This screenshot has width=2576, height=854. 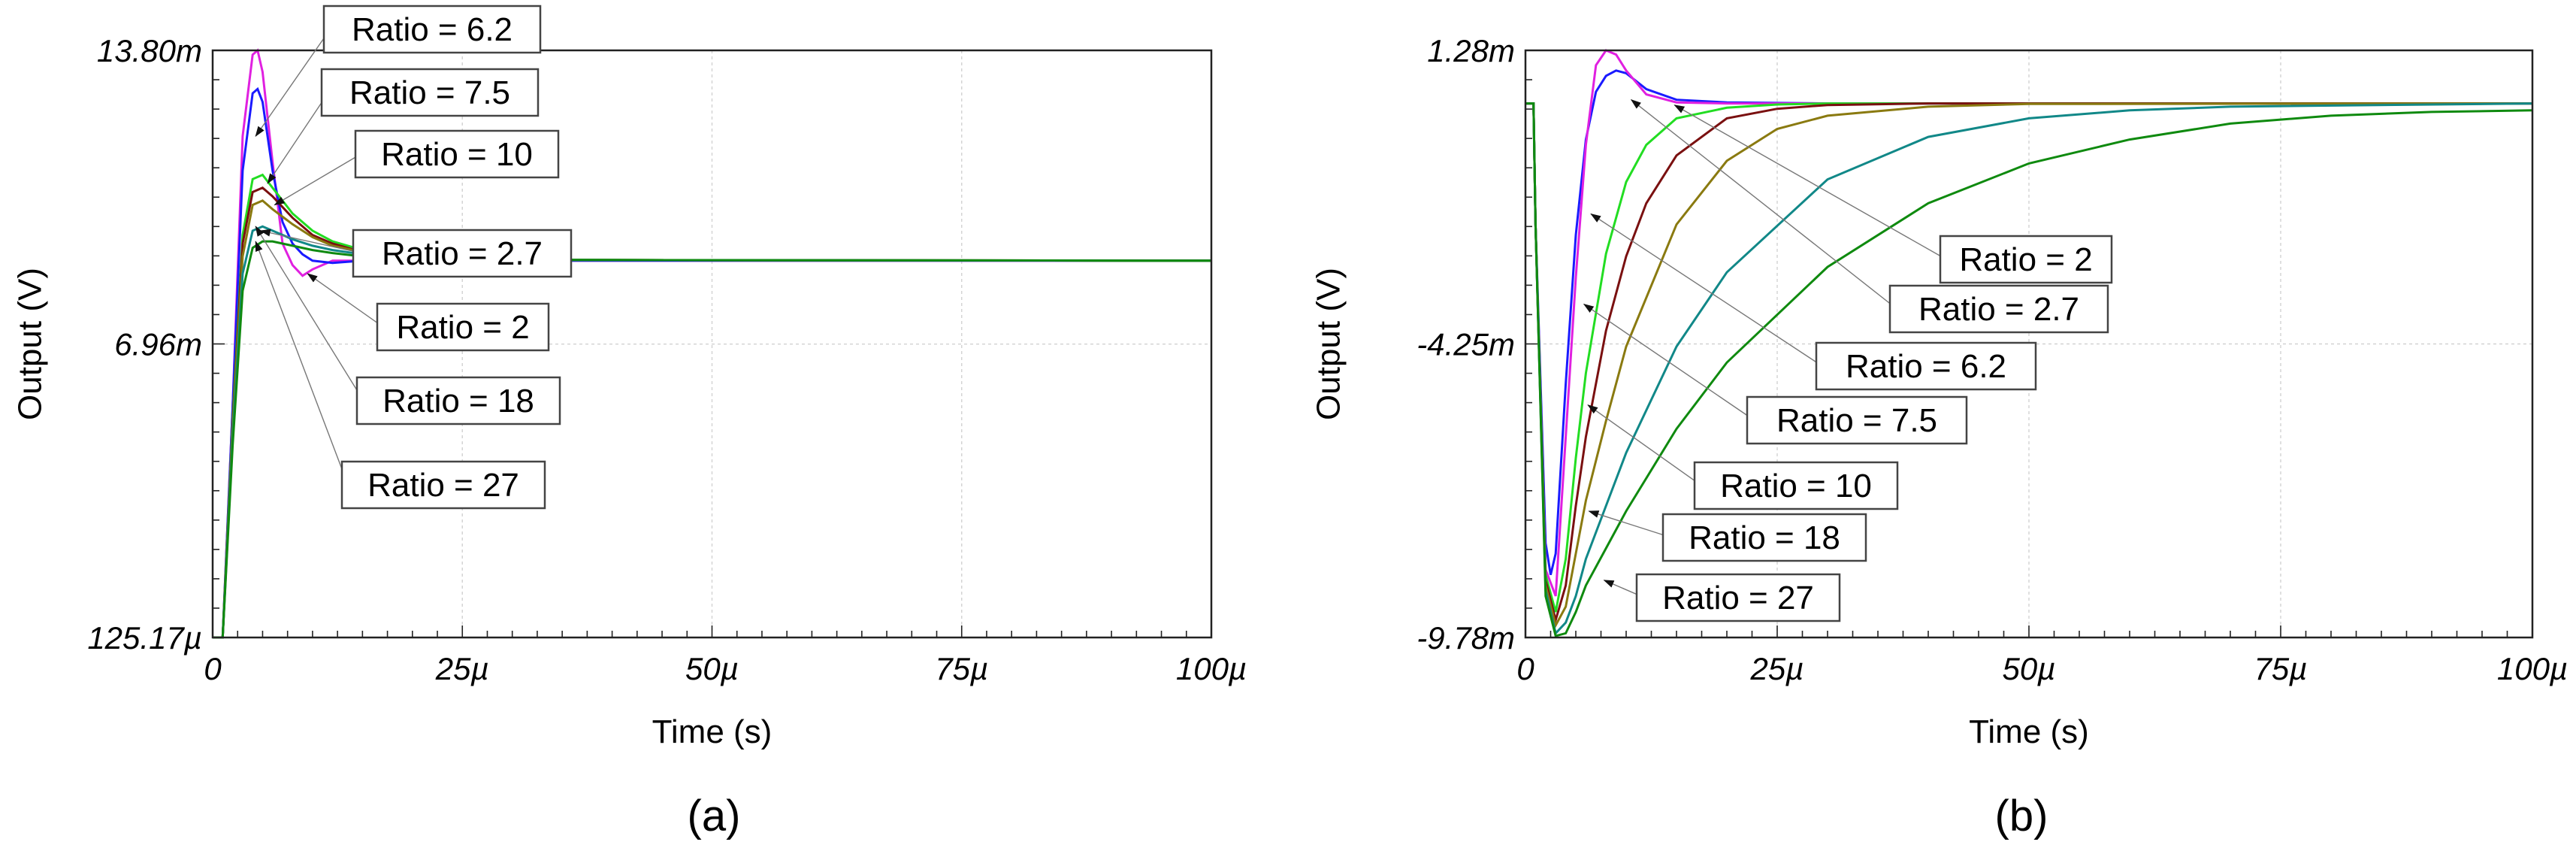 I want to click on y-tick-label: -9.78m, so click(x=1465, y=638).